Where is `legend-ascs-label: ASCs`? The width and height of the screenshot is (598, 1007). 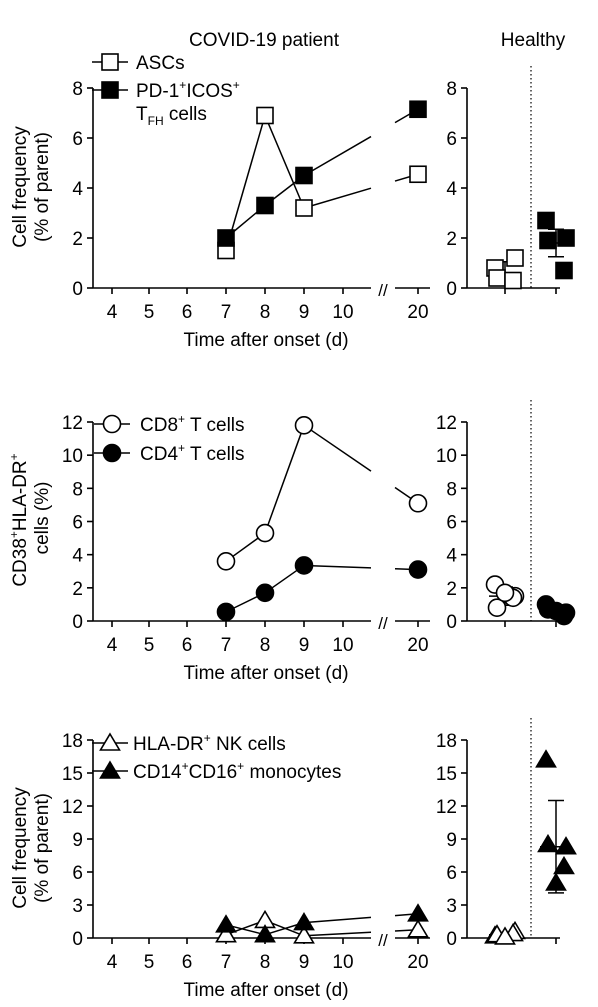
legend-ascs-label: ASCs is located at coordinates (160, 63).